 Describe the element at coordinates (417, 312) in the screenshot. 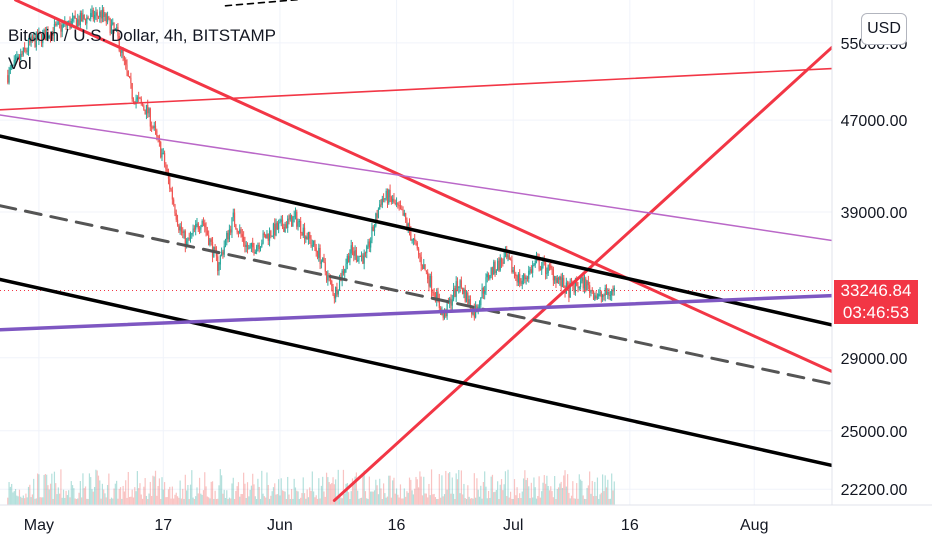

I see `trend-line-purple-support` at that location.